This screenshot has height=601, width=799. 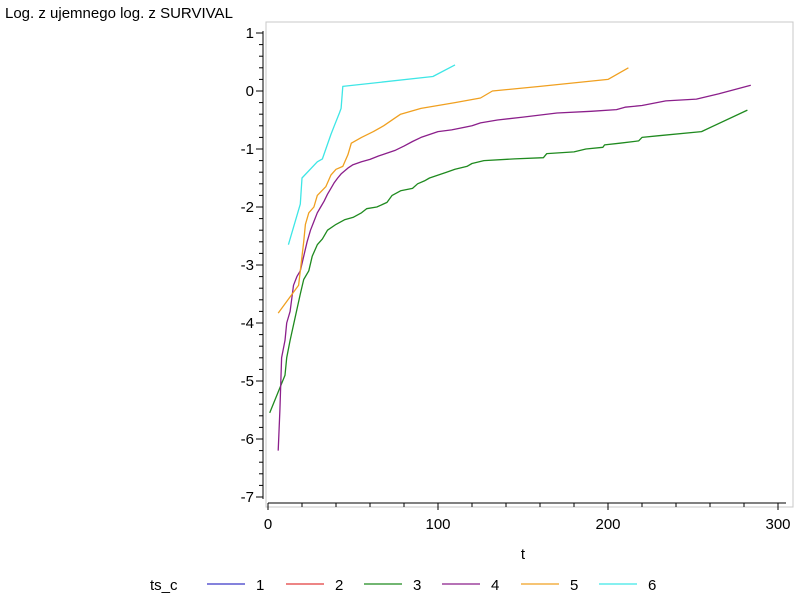 I want to click on y-tick-label: 1, so click(x=250, y=33).